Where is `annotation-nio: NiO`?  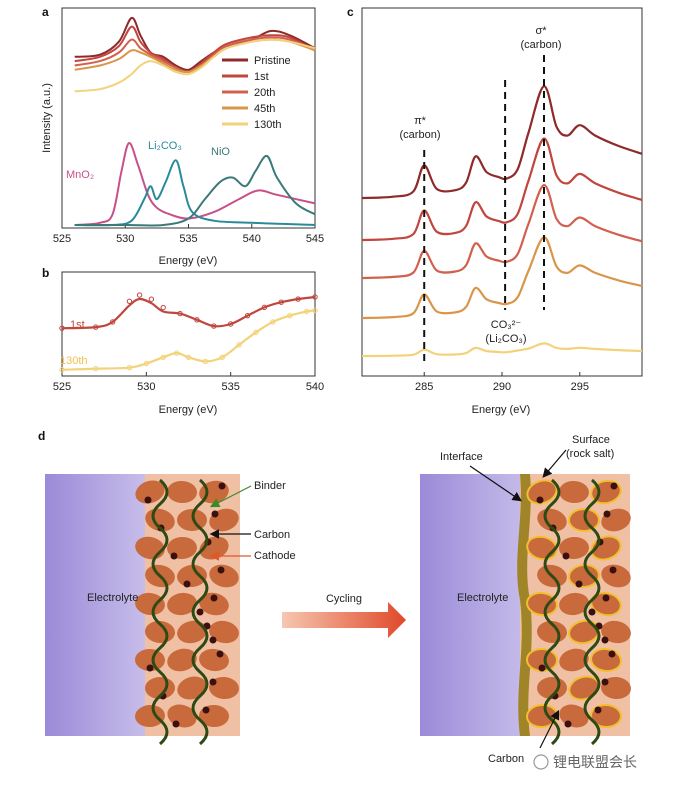 annotation-nio: NiO is located at coordinates (220, 152).